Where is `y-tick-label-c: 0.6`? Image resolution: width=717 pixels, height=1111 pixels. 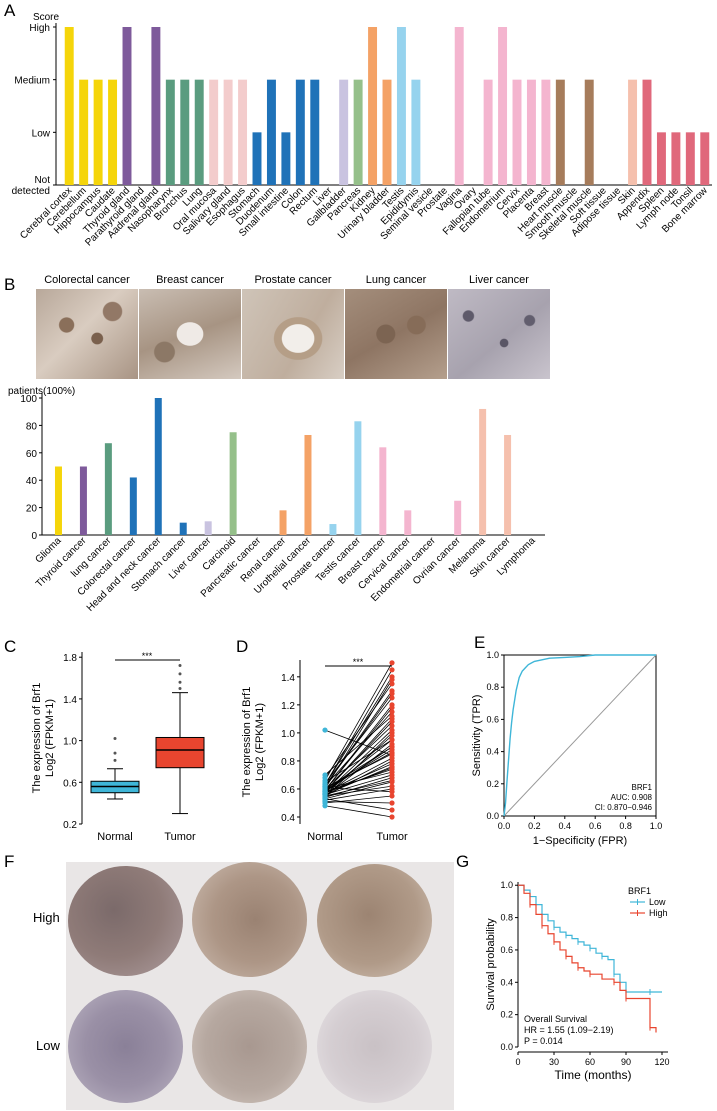
y-tick-label-c: 0.6 is located at coordinates (70, 783).